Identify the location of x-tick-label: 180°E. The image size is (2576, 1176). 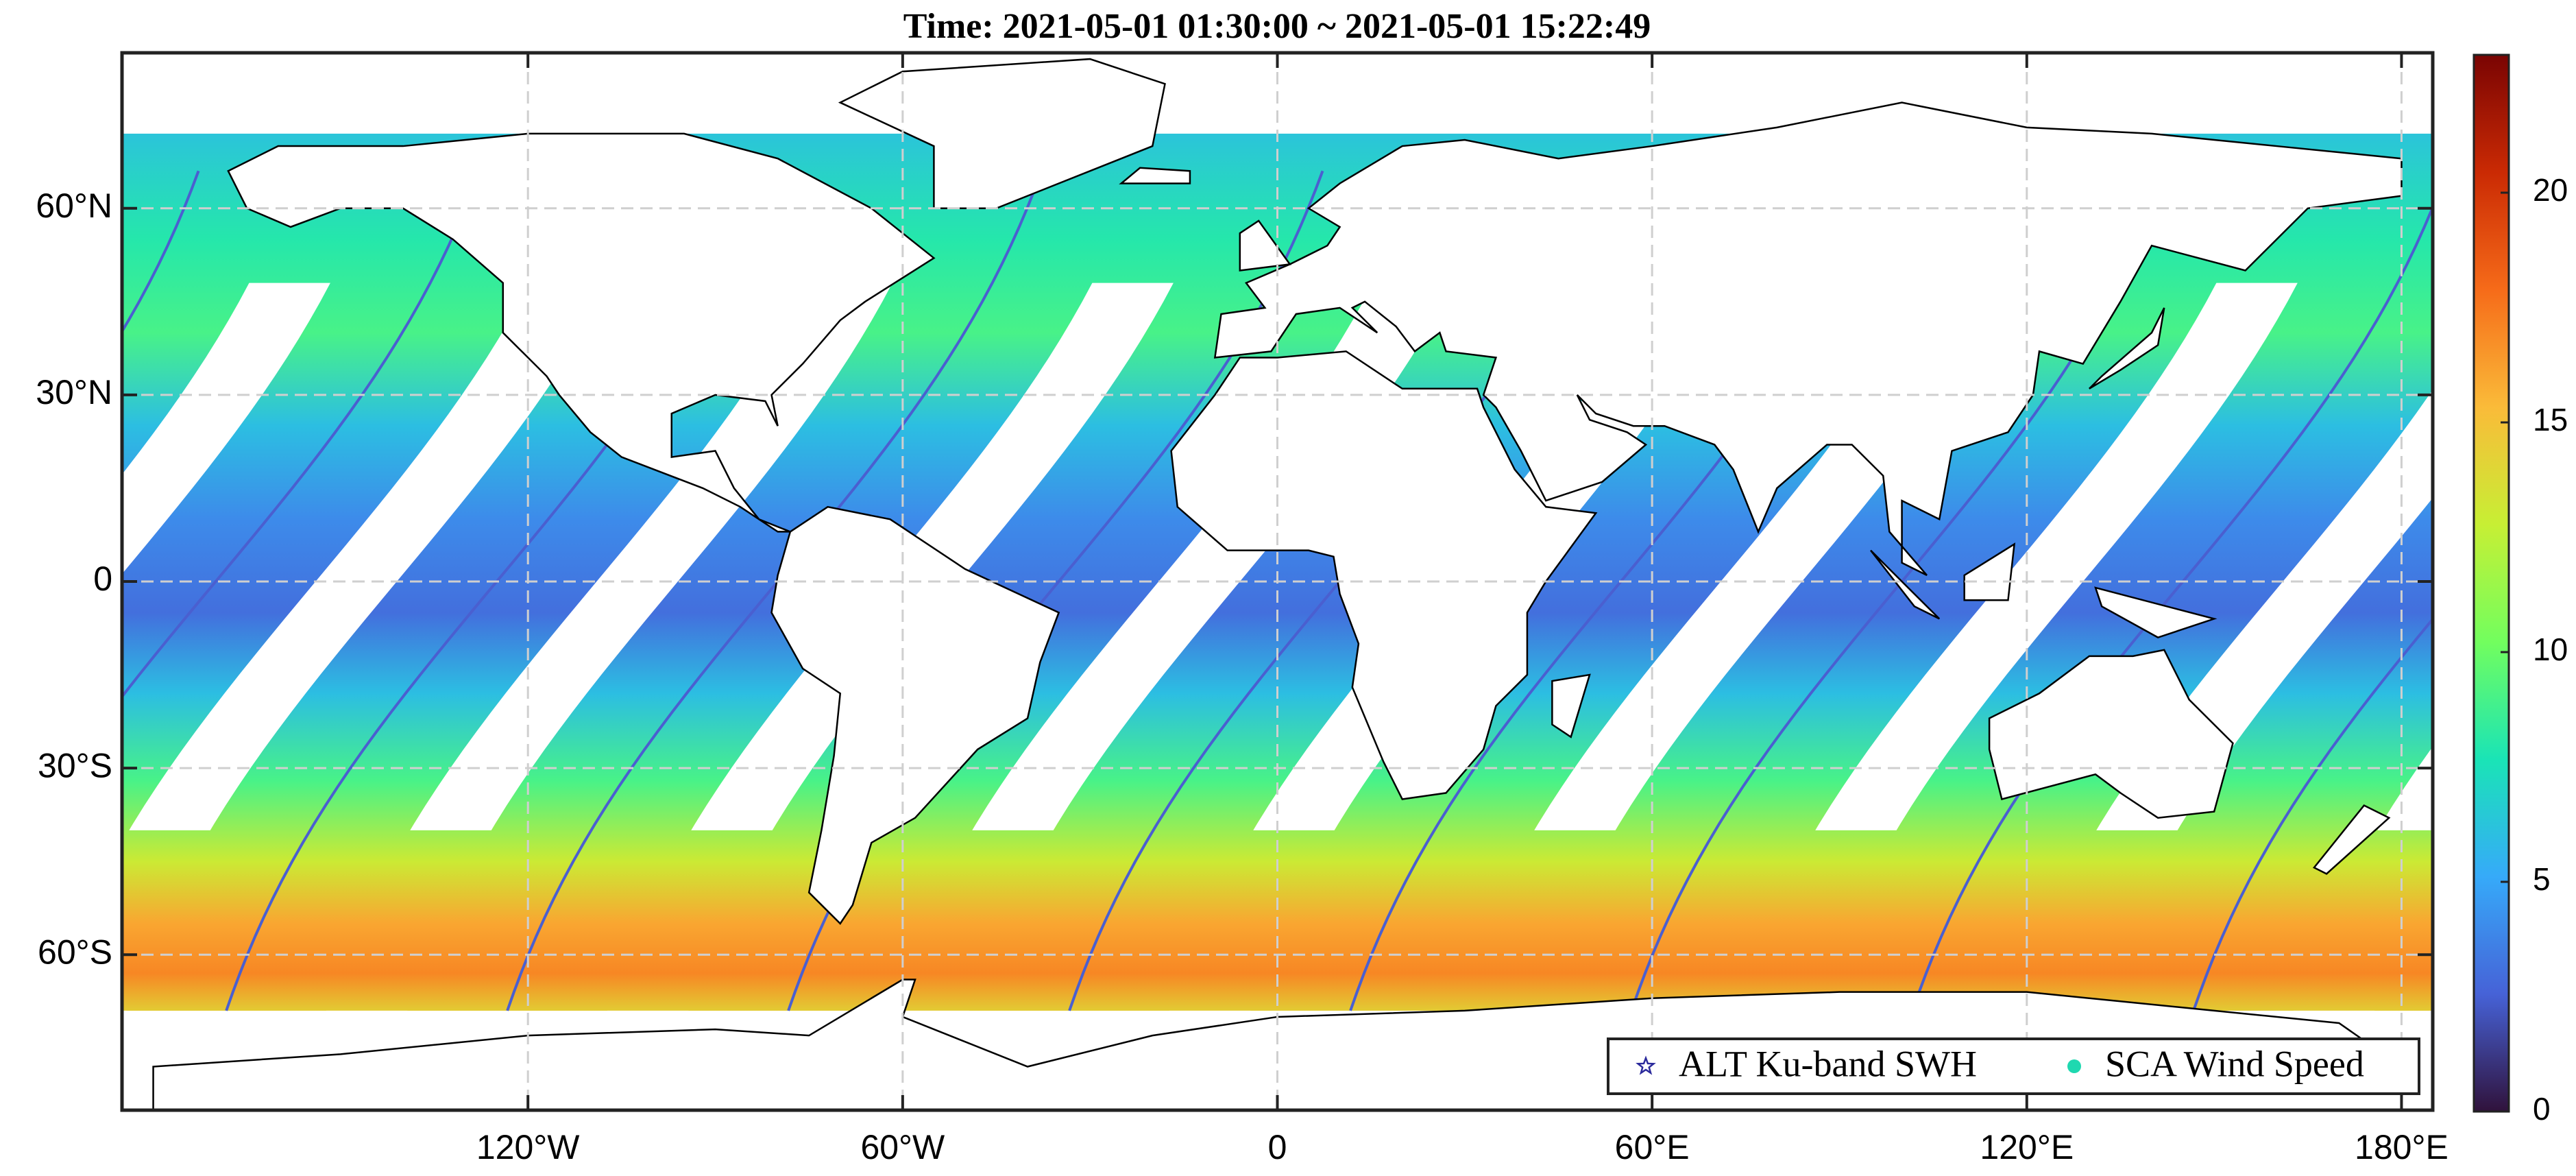
(2402, 1147).